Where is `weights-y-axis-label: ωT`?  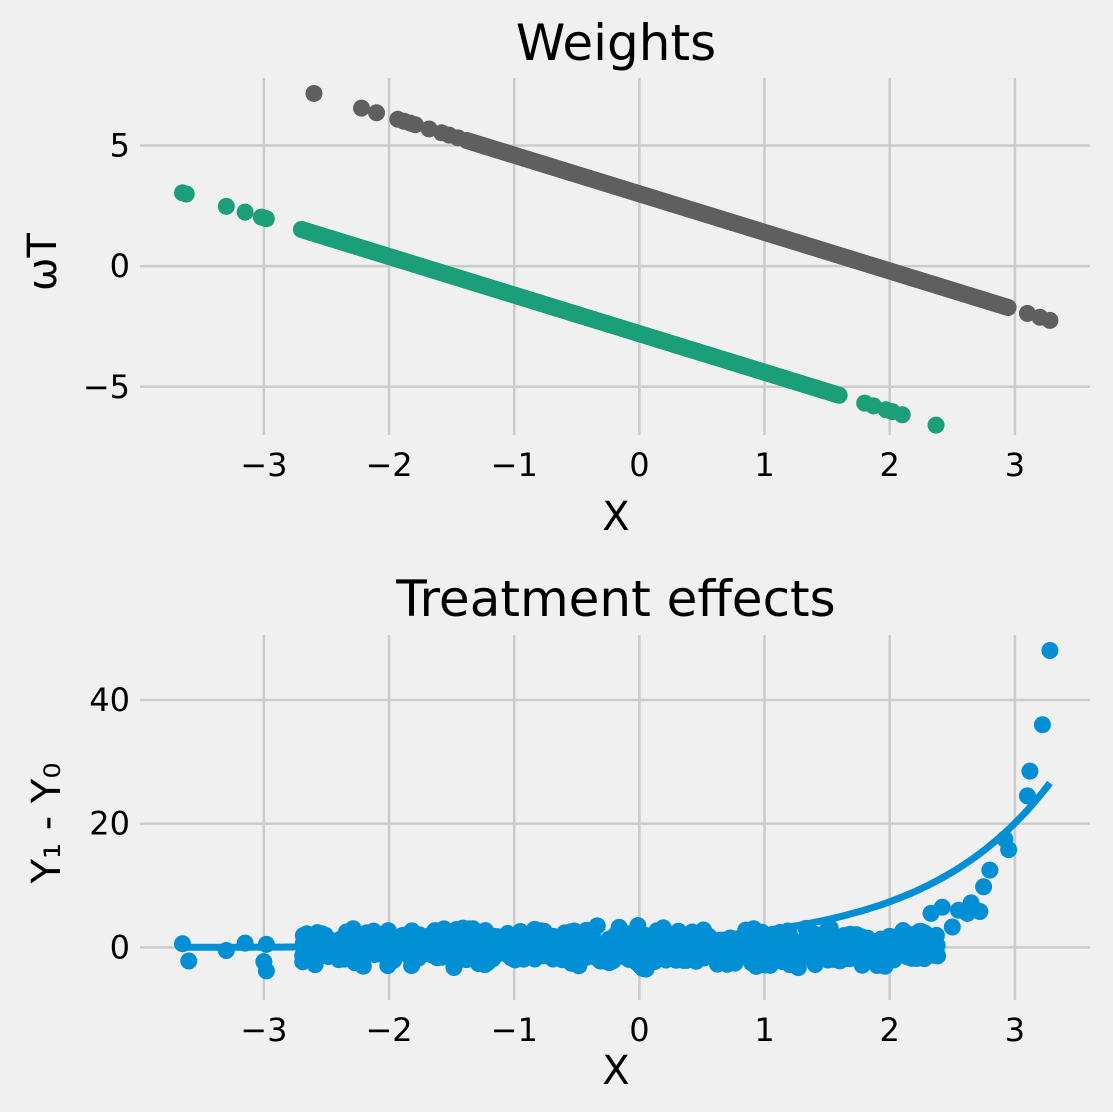 weights-y-axis-label: ωT is located at coordinates (43, 261).